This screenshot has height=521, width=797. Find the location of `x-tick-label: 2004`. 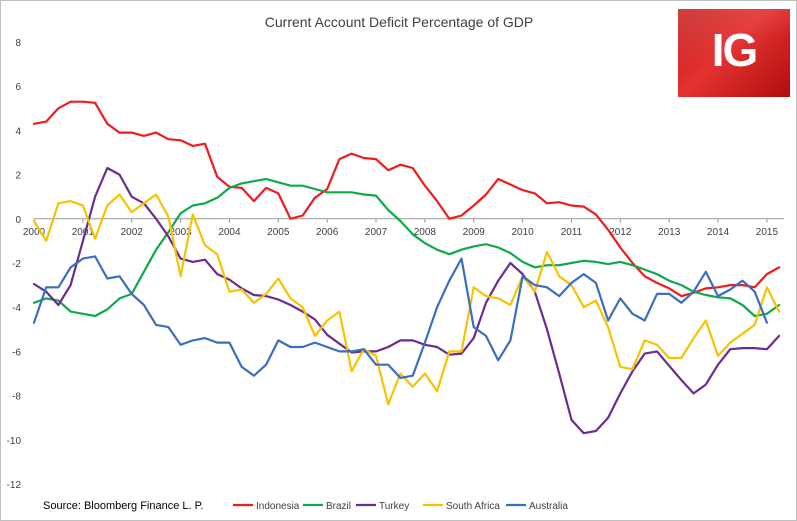

x-tick-label: 2004 is located at coordinates (229, 232).